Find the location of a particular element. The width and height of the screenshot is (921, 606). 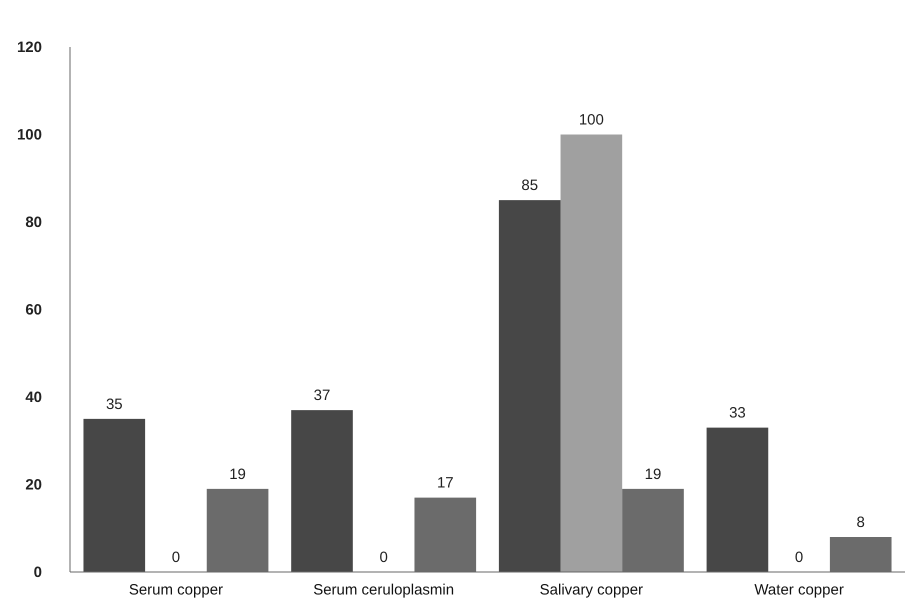

data-label: 8 is located at coordinates (860, 522).